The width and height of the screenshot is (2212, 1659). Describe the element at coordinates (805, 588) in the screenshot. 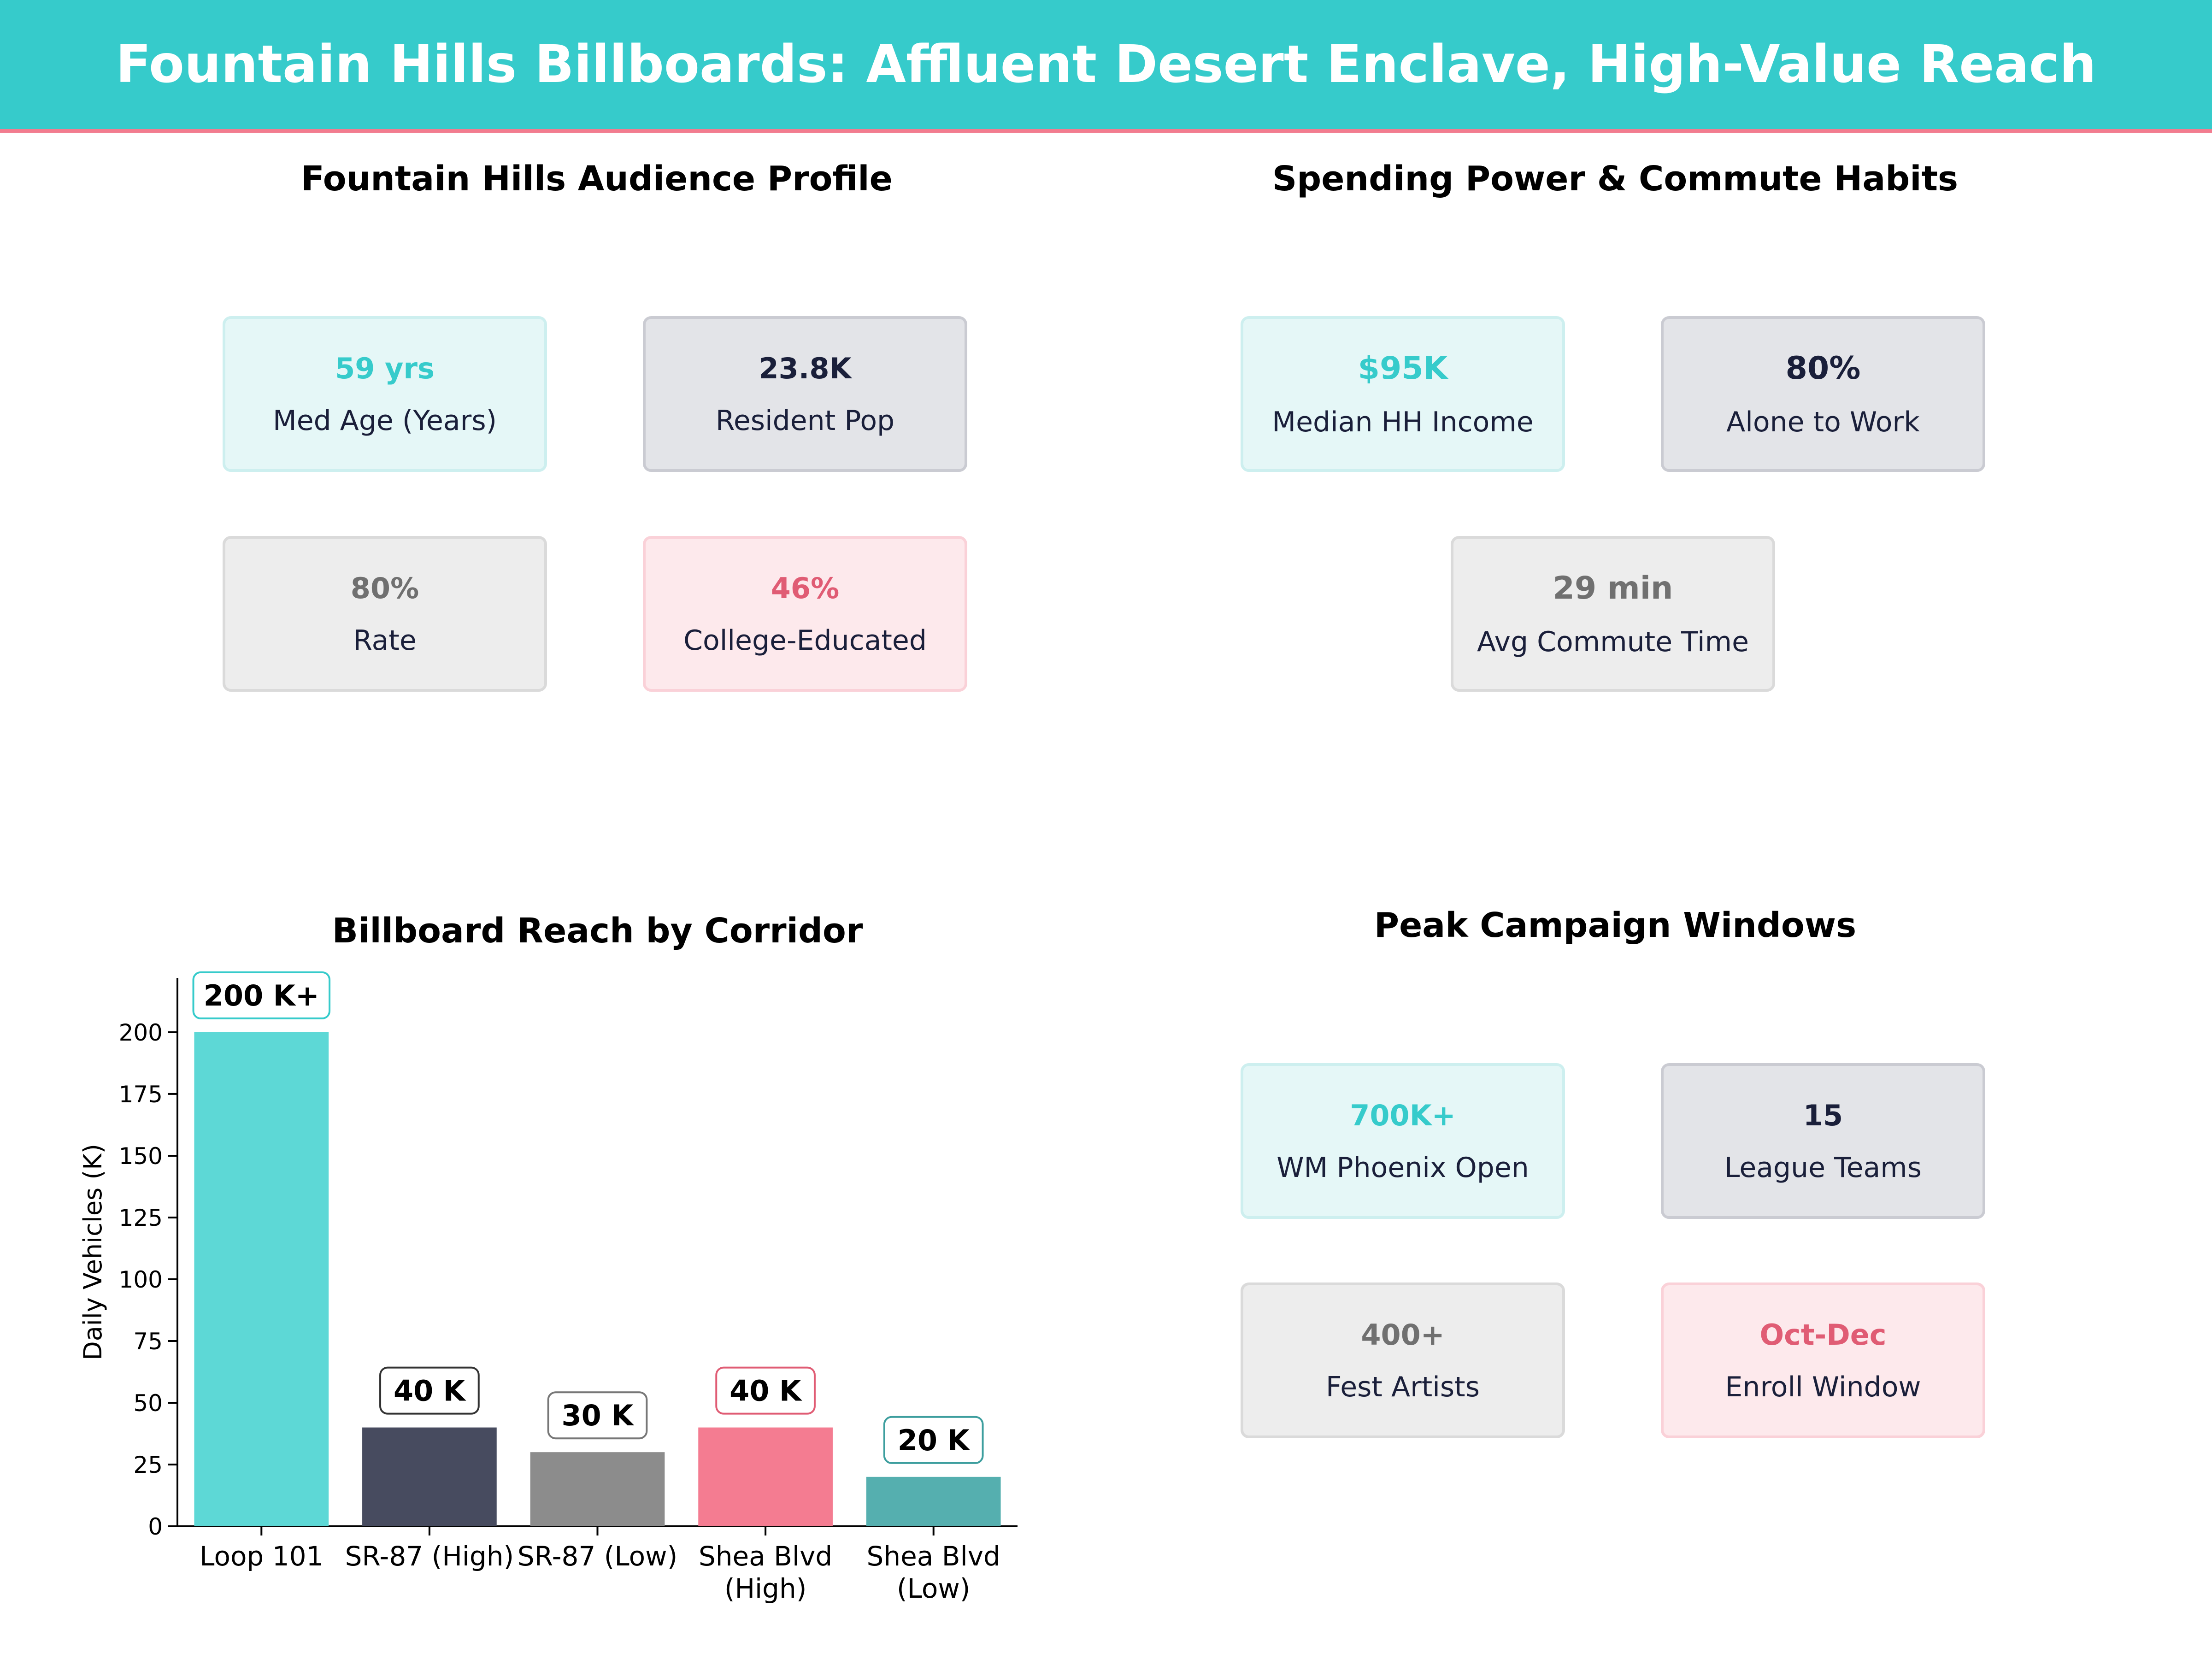

I see `card-value: 46%` at that location.